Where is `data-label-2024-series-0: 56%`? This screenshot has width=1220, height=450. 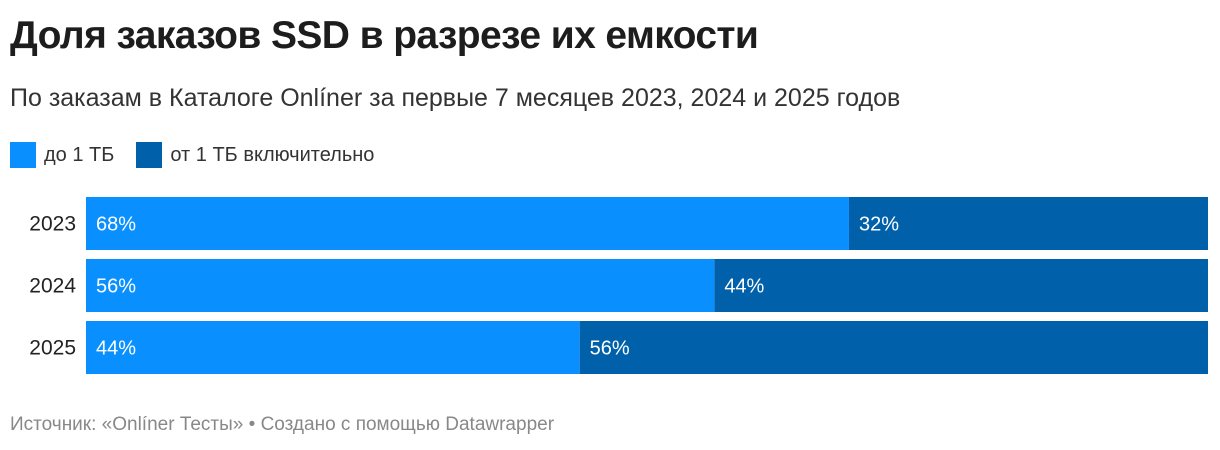 data-label-2024-series-0: 56% is located at coordinates (116, 287).